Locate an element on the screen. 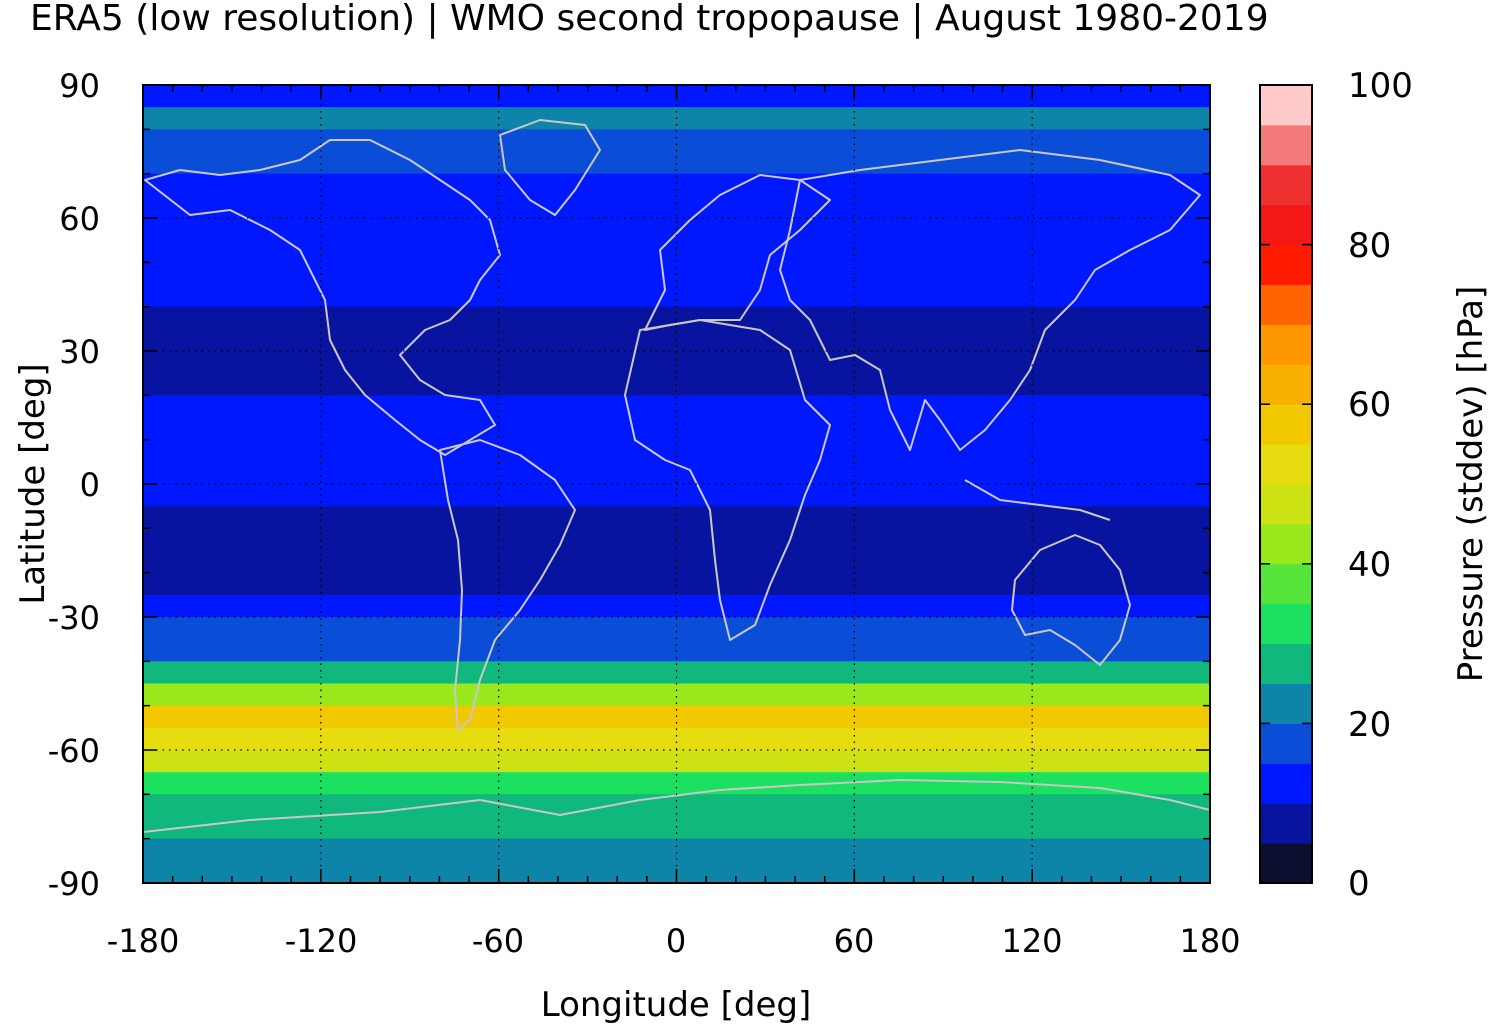 This screenshot has width=1493, height=1029. y-tick-label: -90 is located at coordinates (74, 884).